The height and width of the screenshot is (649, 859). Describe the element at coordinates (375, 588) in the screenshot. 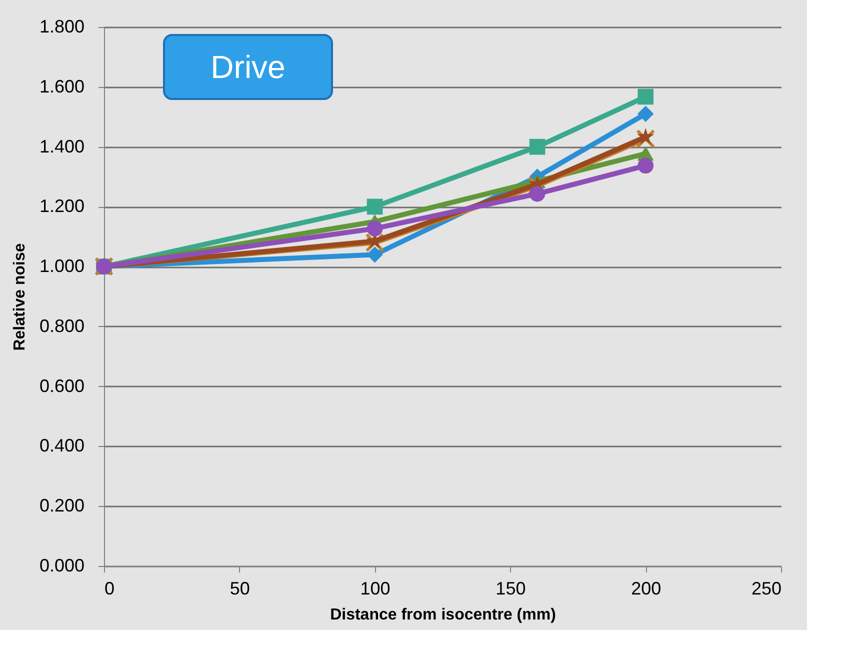

I see `x-tick-label: 100` at that location.